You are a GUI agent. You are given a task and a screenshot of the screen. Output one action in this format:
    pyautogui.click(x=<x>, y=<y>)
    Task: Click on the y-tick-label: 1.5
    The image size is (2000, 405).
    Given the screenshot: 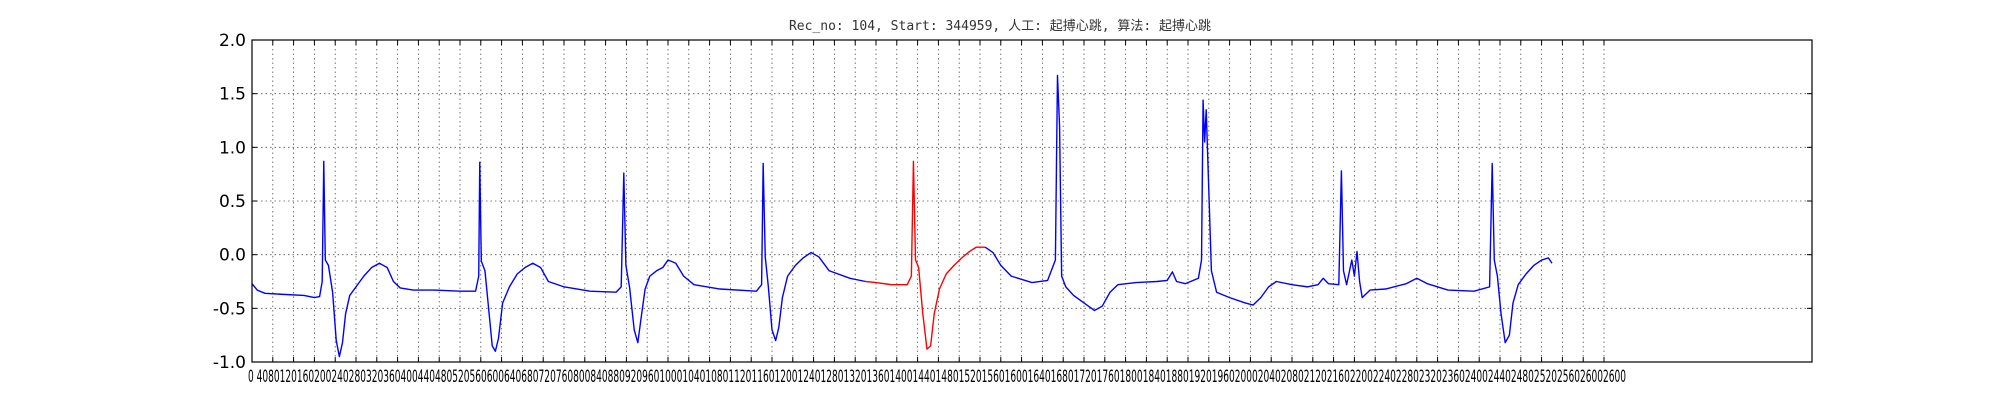 What is the action you would take?
    pyautogui.click(x=232, y=95)
    